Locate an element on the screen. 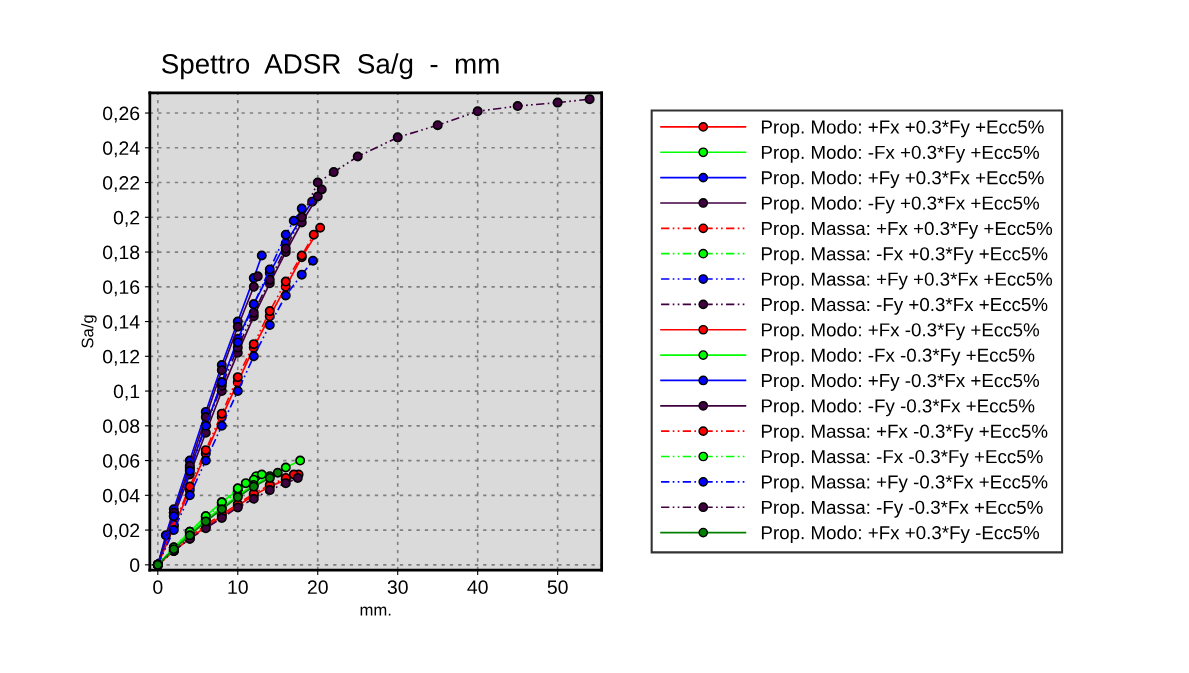 The image size is (1189, 673). x-tick-label: 0 is located at coordinates (158, 587).